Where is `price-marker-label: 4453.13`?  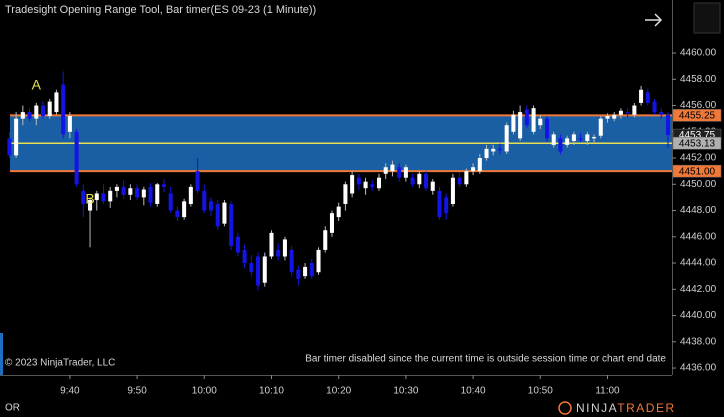 price-marker-label: 4453.13 is located at coordinates (697, 143).